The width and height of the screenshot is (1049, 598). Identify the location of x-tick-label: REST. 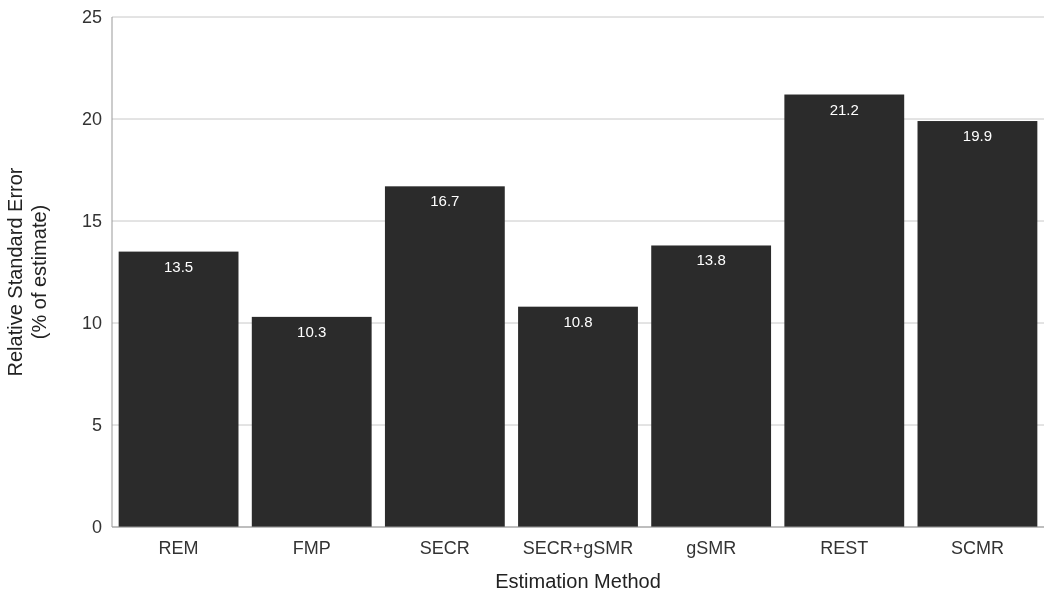
(844, 548).